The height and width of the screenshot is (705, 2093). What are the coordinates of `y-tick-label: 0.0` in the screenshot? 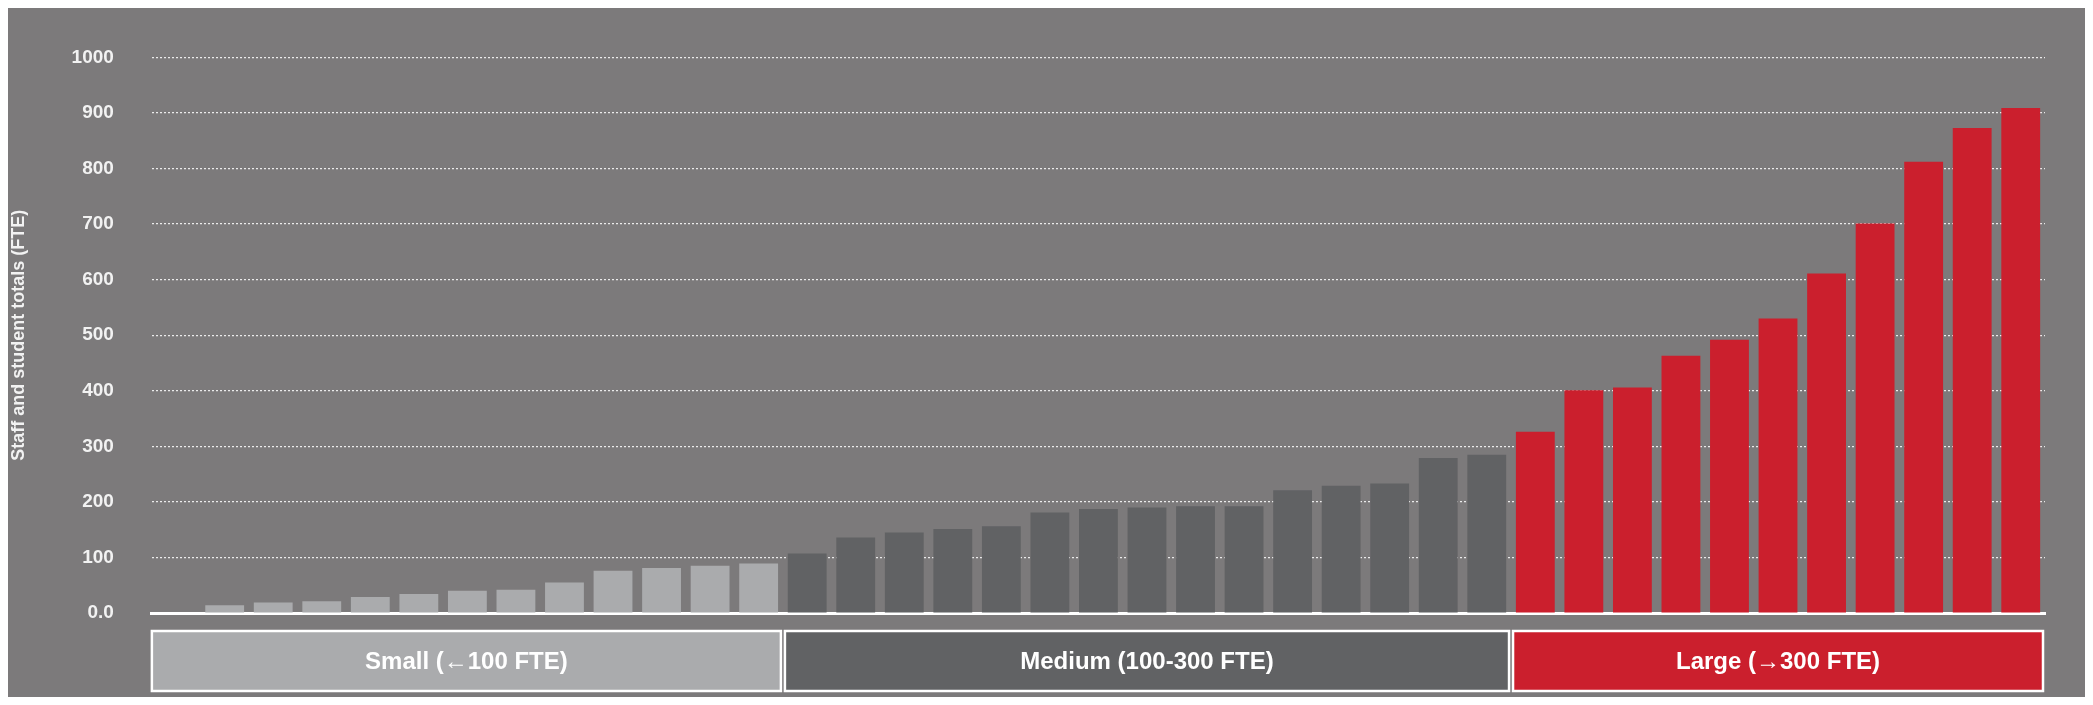 It's located at (100, 612).